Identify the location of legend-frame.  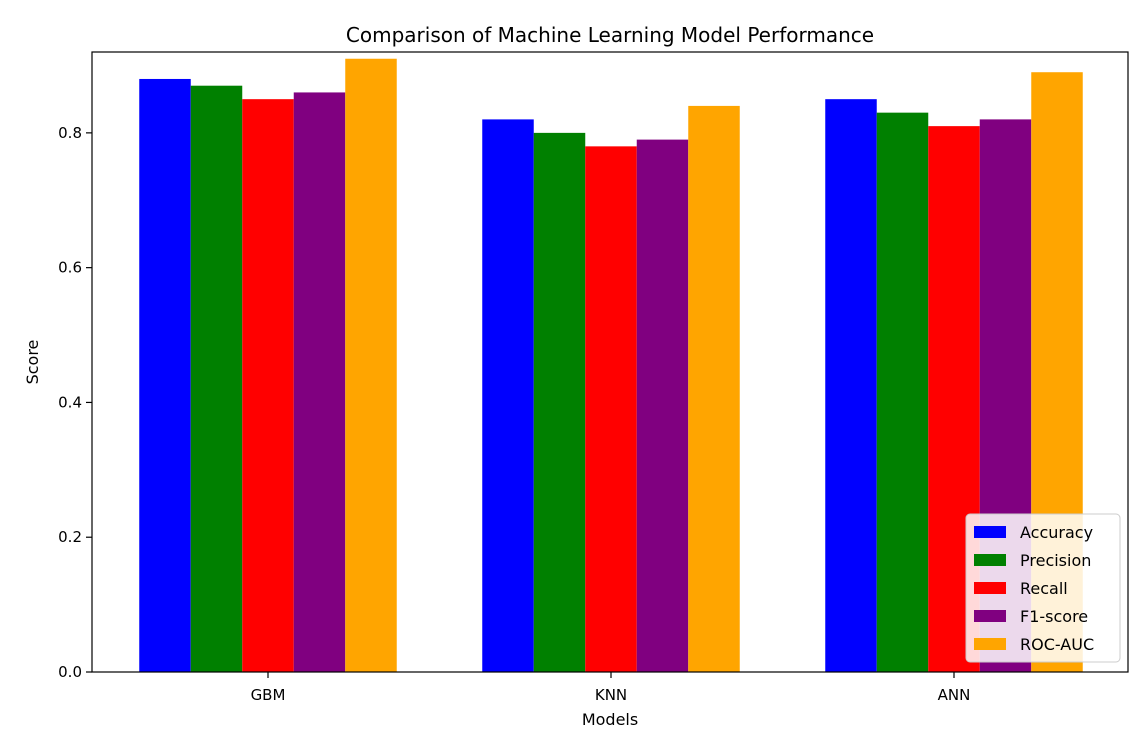
(1043, 588).